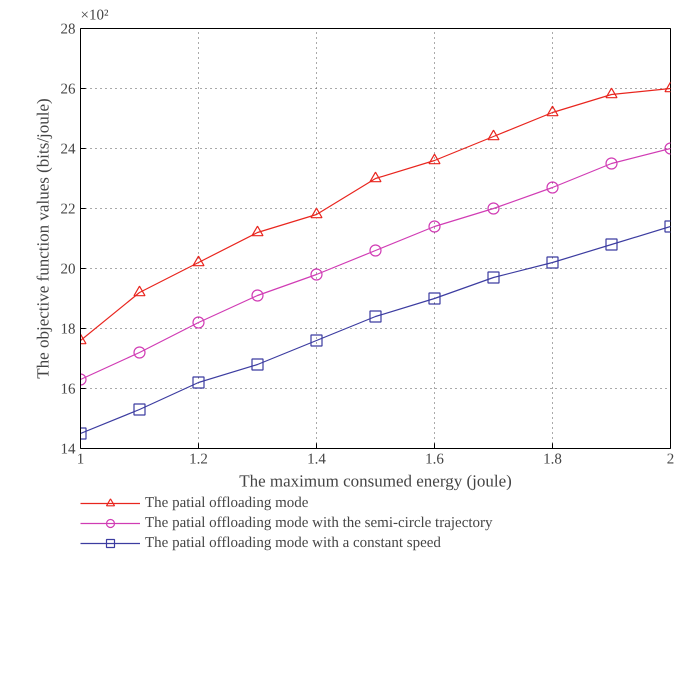 This screenshot has width=693, height=686. What do you see at coordinates (68, 30) in the screenshot?
I see `y-tick-label: 28` at bounding box center [68, 30].